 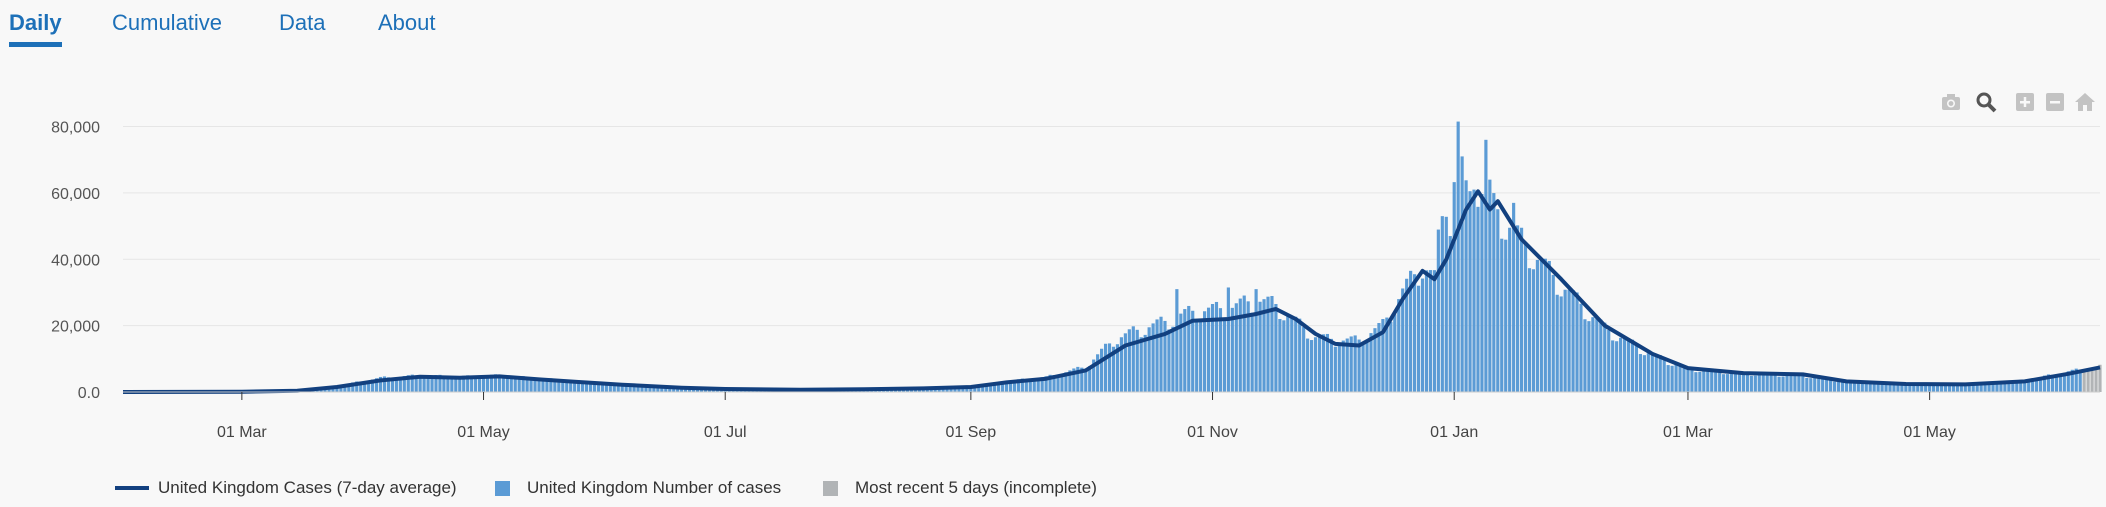 What do you see at coordinates (1053, 24) in the screenshot?
I see `tab-bar: Daily Cumulative Data About` at bounding box center [1053, 24].